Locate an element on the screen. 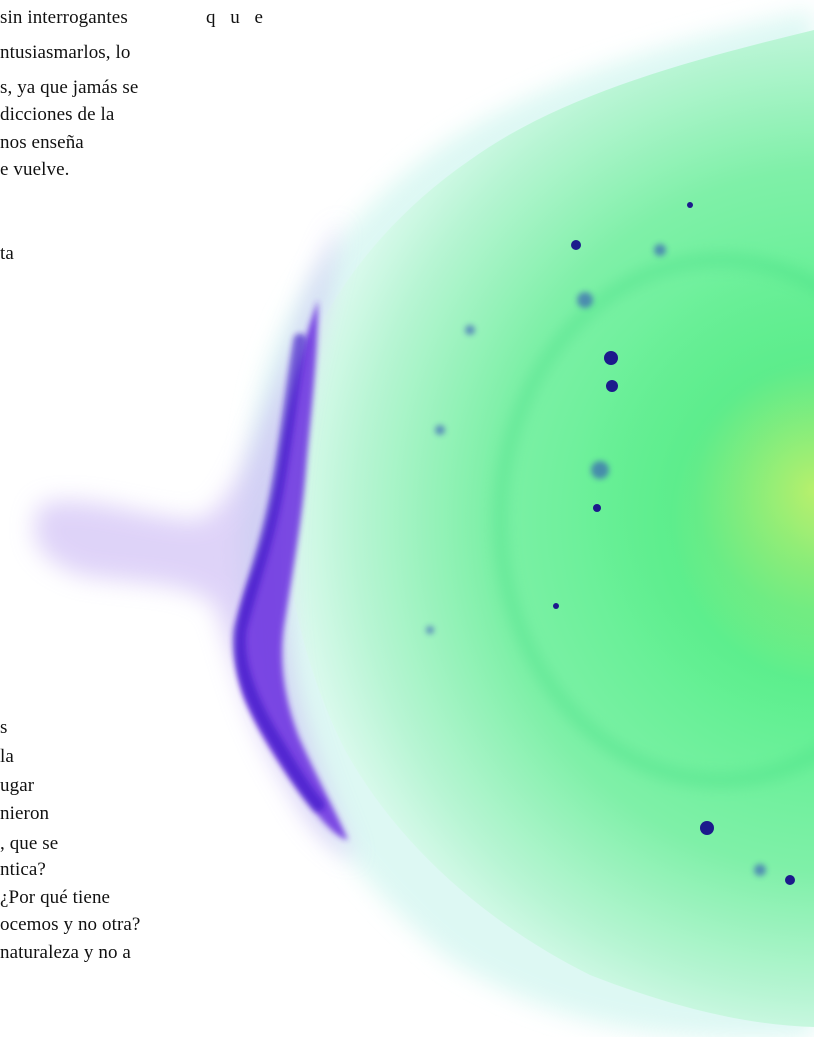 The width and height of the screenshot is (814, 1037). text-line: s, ya que jamás se is located at coordinates (69, 87).